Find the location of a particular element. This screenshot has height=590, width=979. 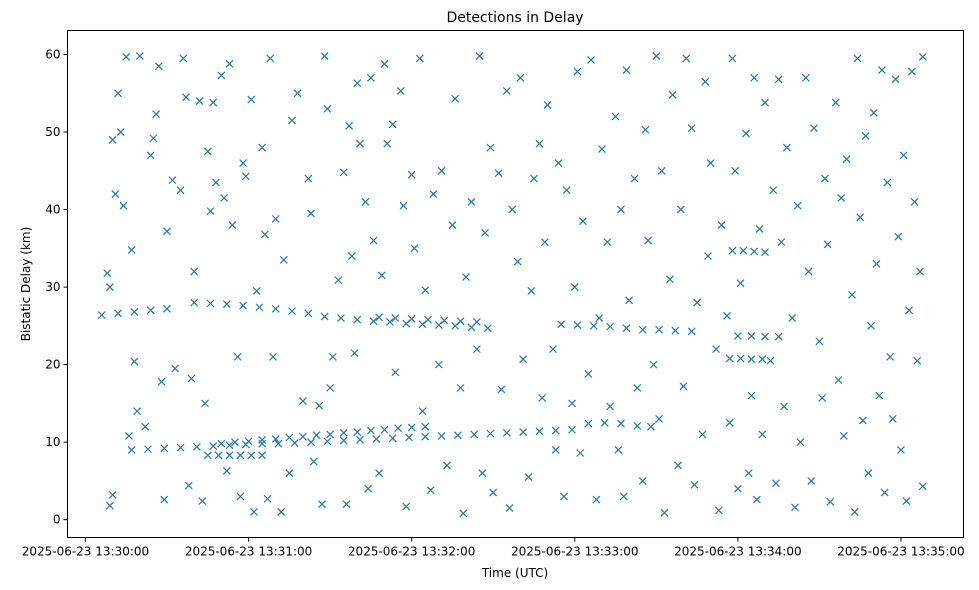

y-axis-label: Bistatic Delay (km) is located at coordinates (26, 284).